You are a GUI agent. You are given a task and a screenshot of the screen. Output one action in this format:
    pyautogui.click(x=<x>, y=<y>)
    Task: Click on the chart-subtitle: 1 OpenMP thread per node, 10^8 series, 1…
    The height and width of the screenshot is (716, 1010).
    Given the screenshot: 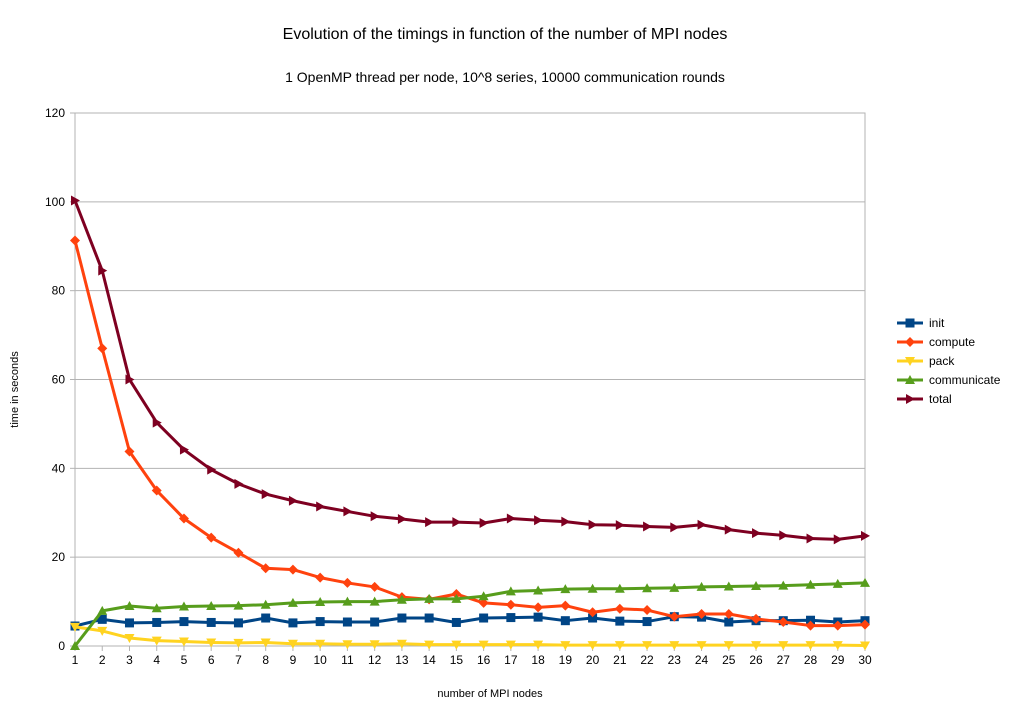 What is the action you would take?
    pyautogui.click(x=505, y=77)
    